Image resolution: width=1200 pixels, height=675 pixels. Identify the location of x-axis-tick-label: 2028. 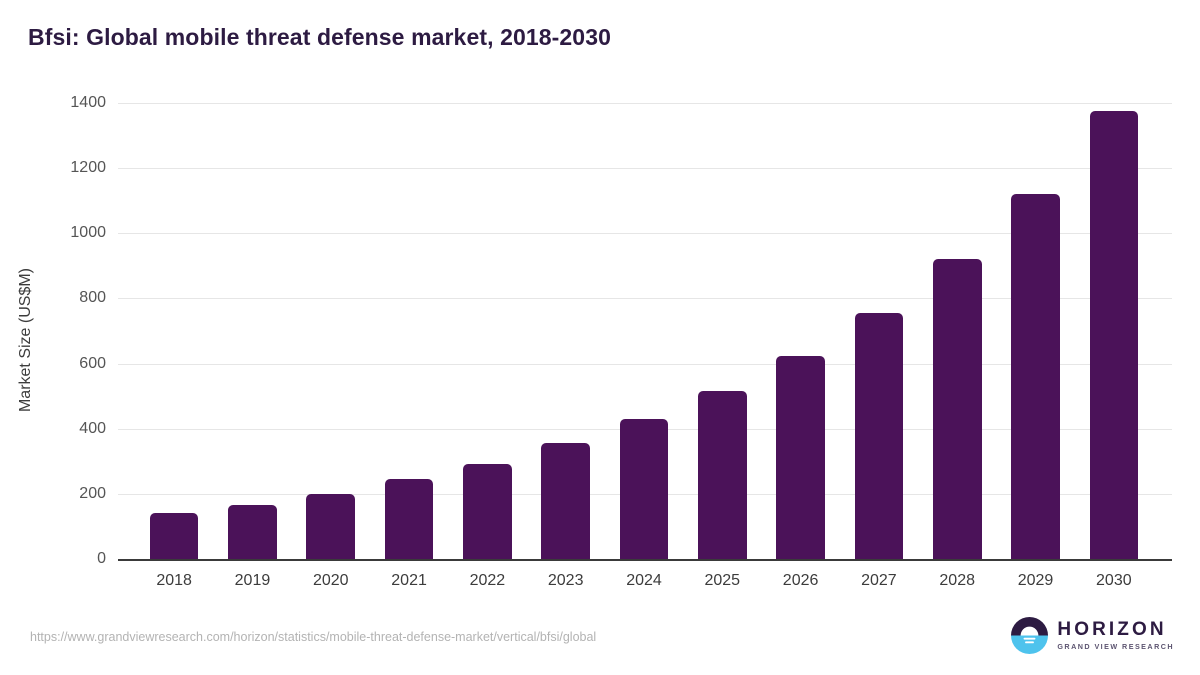
(957, 580).